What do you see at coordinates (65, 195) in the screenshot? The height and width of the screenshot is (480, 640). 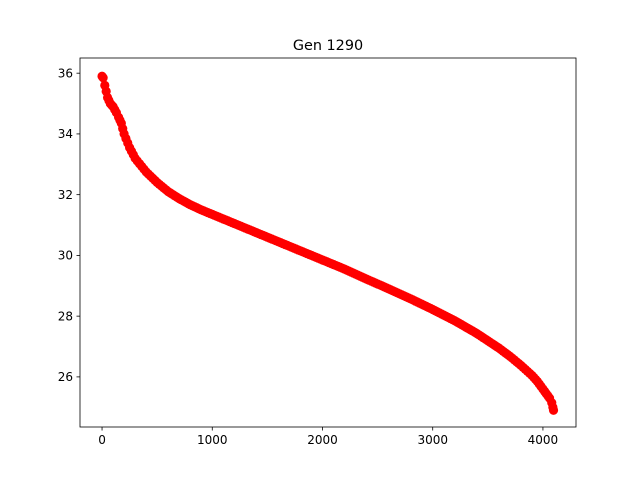 I see `y-tick-label: 32` at bounding box center [65, 195].